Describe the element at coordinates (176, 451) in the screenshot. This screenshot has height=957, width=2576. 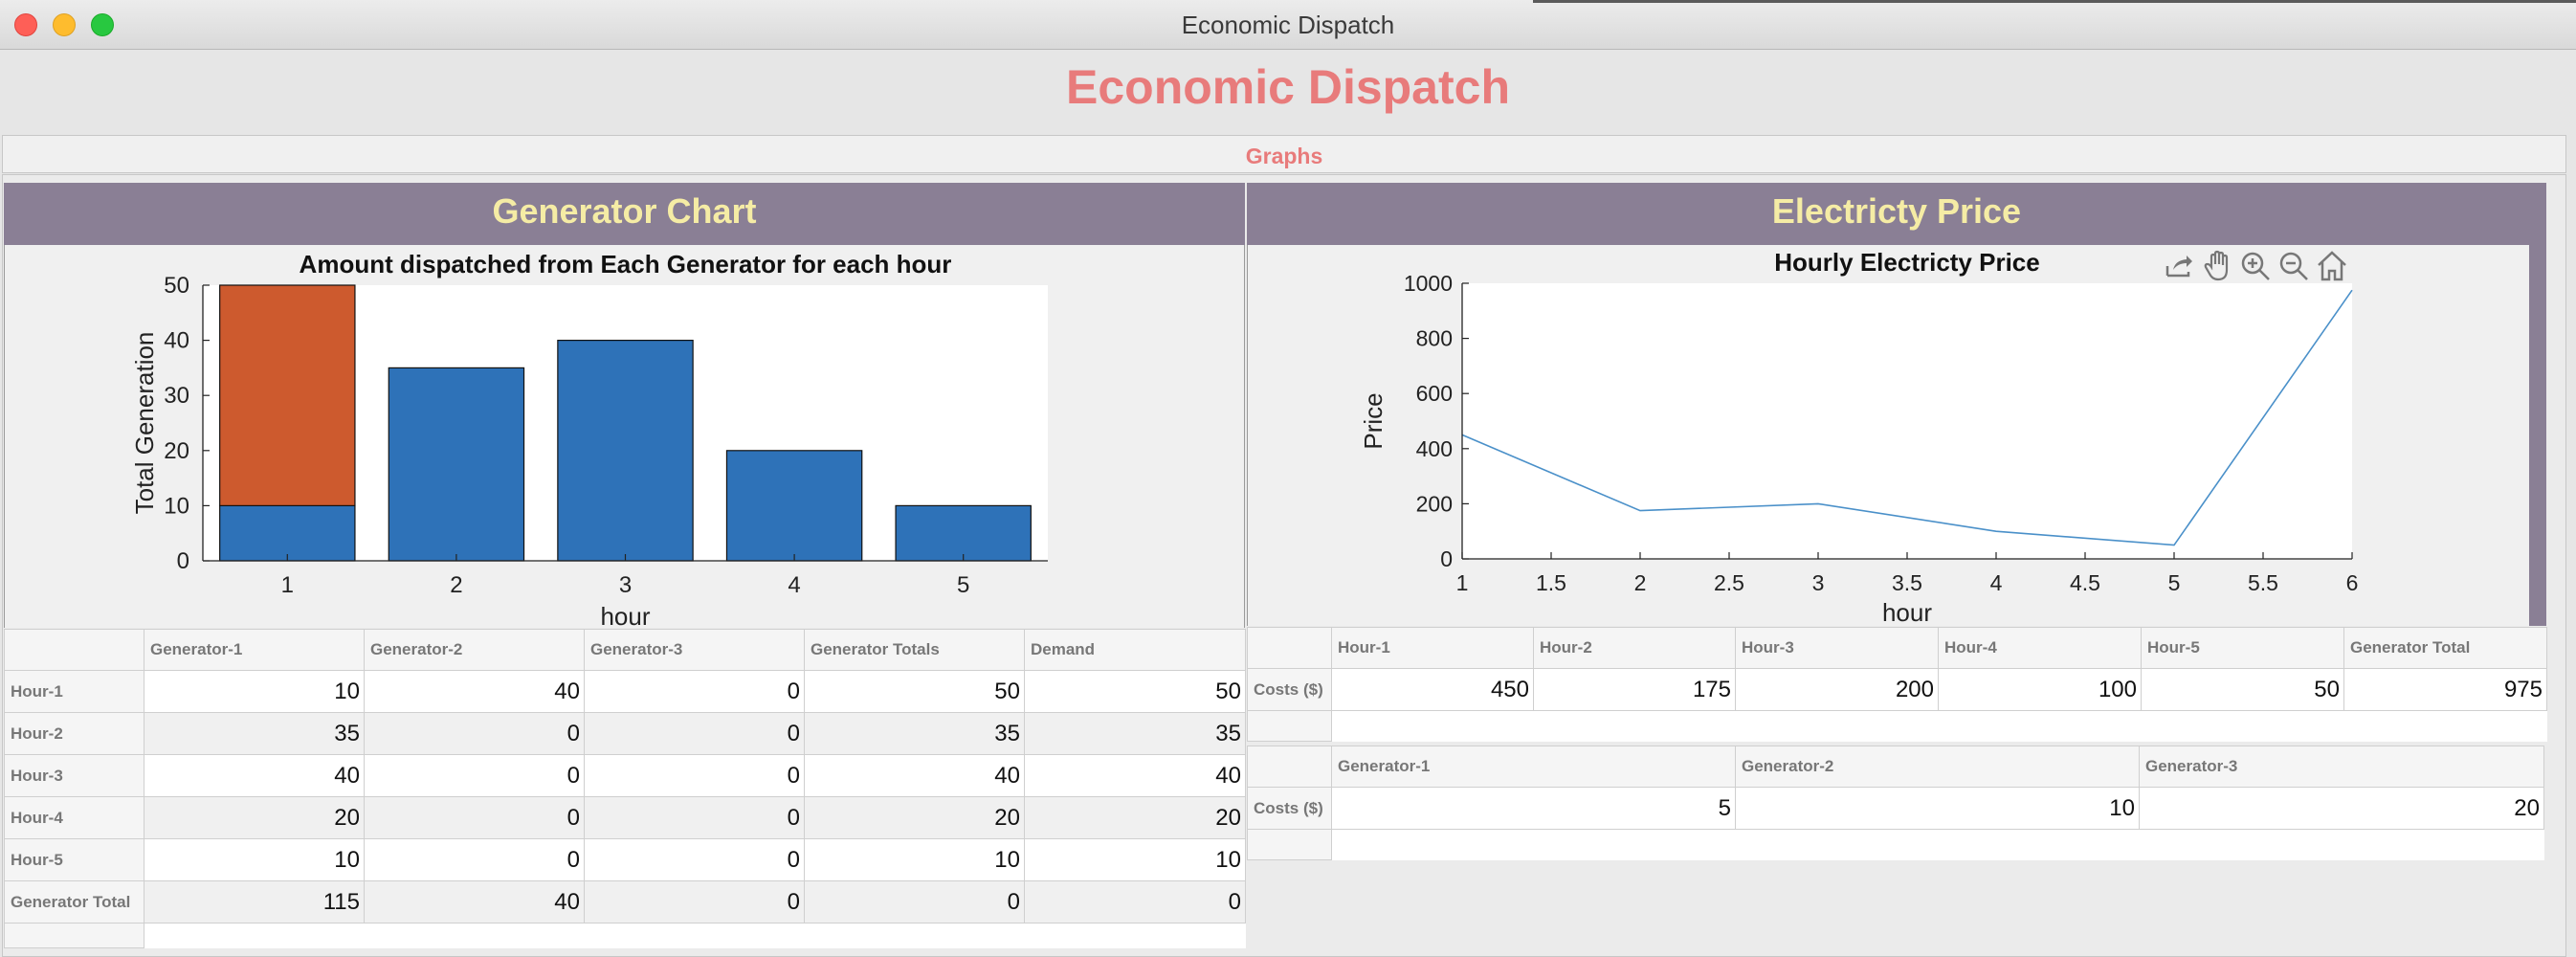
I see `y-tick-label: 20` at that location.